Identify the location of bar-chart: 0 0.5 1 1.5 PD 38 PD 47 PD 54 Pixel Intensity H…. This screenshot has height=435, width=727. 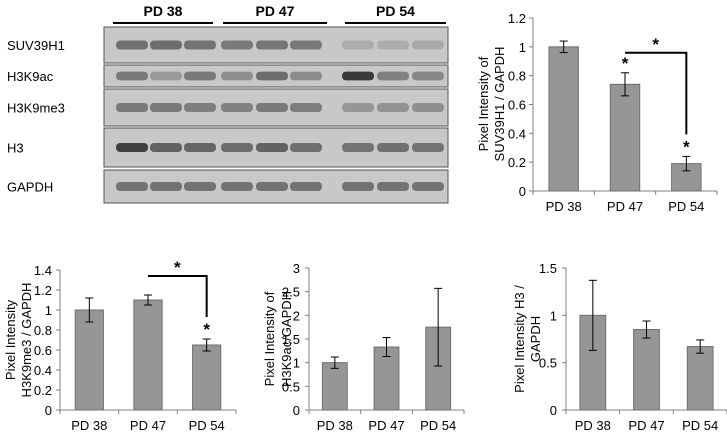
(619, 347).